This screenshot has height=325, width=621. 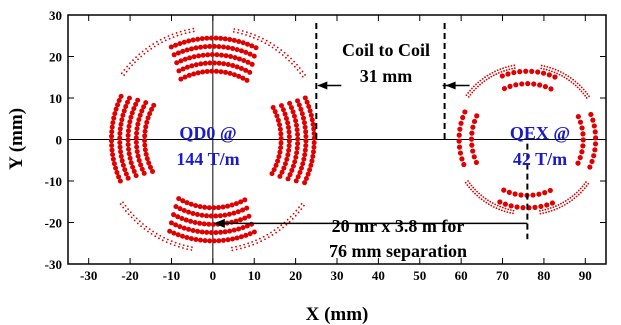 What do you see at coordinates (53, 264) in the screenshot?
I see `y-tick-label: -30` at bounding box center [53, 264].